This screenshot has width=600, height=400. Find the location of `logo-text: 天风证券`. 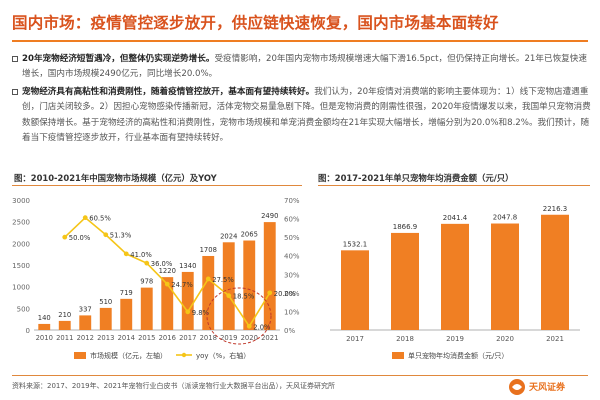

logo-text: 天风证券 is located at coordinates (547, 388).